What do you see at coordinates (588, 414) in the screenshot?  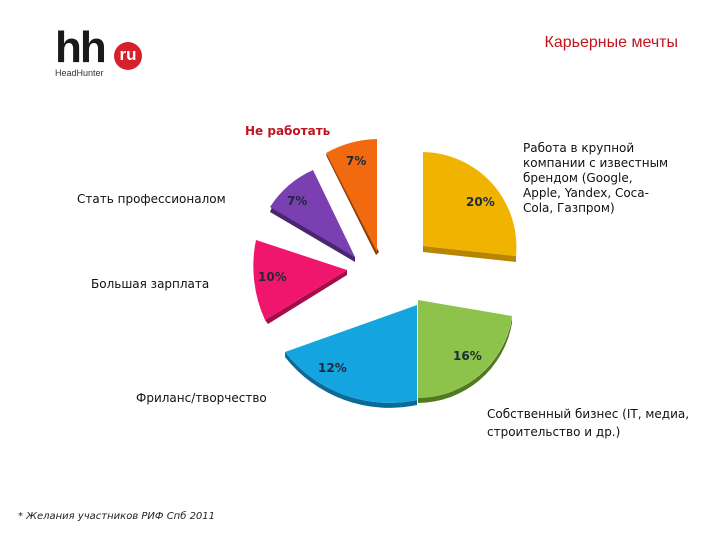 I see `label-line: Собственный бизнес (IT, медиа,` at bounding box center [588, 414].